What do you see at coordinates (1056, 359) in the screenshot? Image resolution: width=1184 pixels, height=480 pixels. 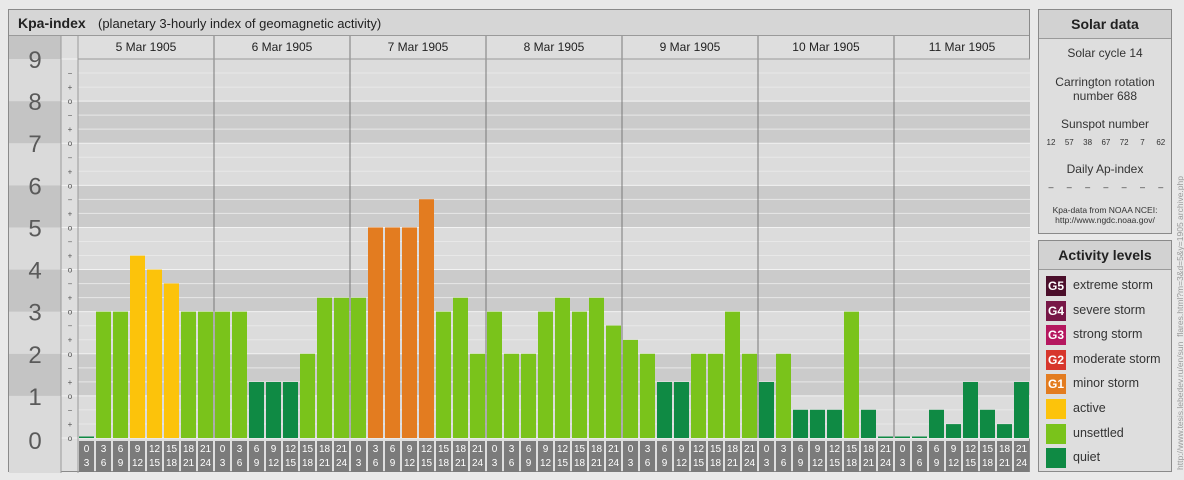 I see `legend-swatch: G2` at bounding box center [1056, 359].